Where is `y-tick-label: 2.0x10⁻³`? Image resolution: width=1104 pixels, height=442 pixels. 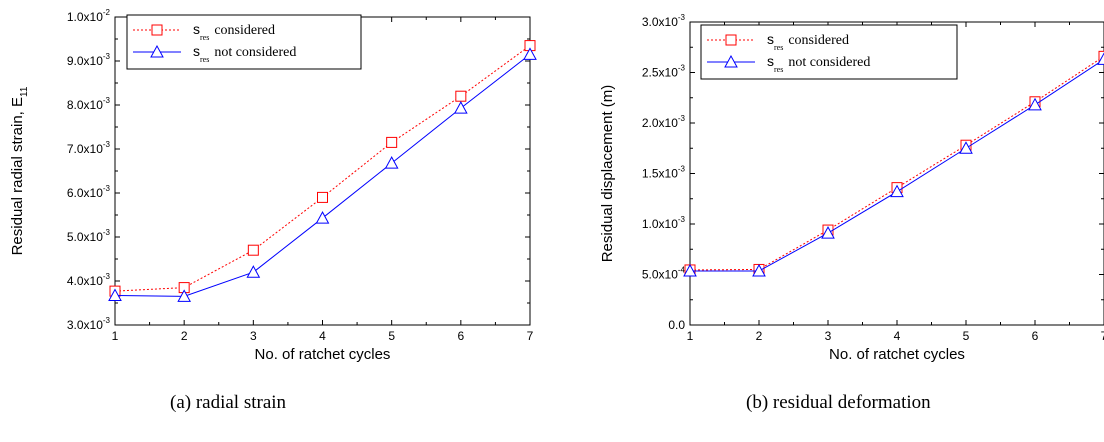
y-tick-label: 2.0x10⁻³ is located at coordinates (664, 122).